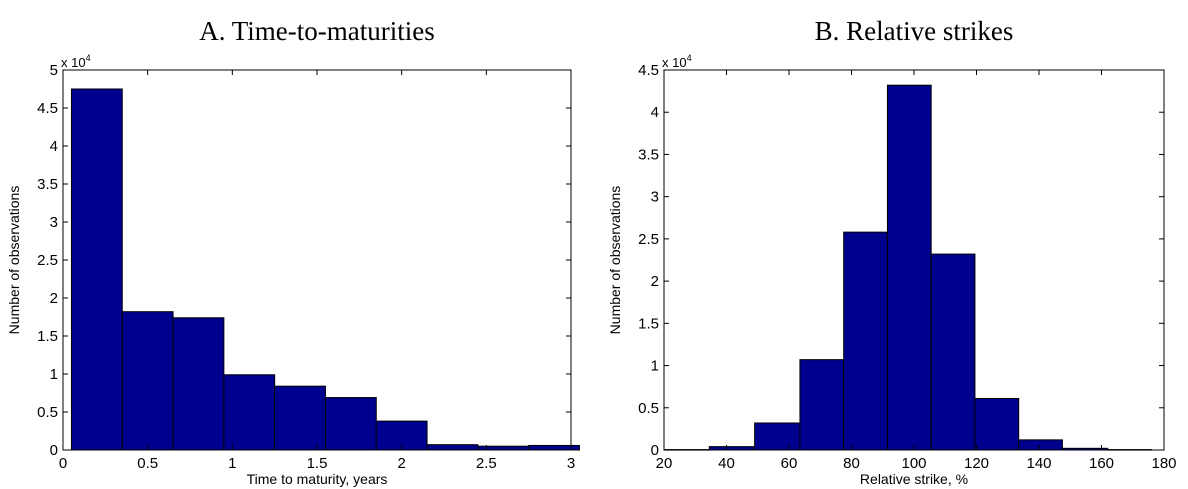 The height and width of the screenshot is (489, 1188). What do you see at coordinates (147, 463) in the screenshot?
I see `x-tick-label: 0.5` at bounding box center [147, 463].